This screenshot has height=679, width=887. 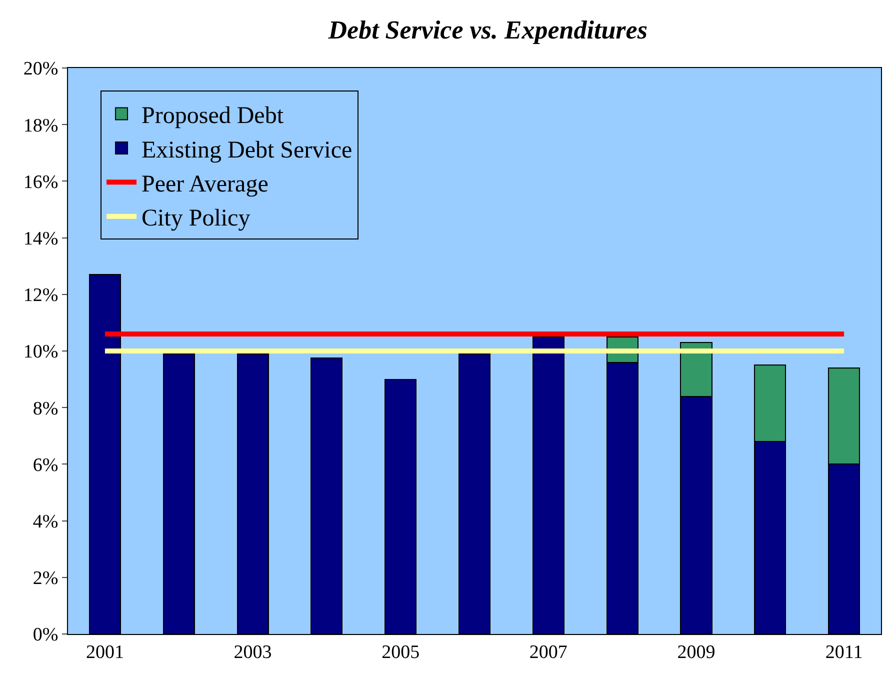 What do you see at coordinates (40, 352) in the screenshot?
I see `y-tick-label: 10%` at bounding box center [40, 352].